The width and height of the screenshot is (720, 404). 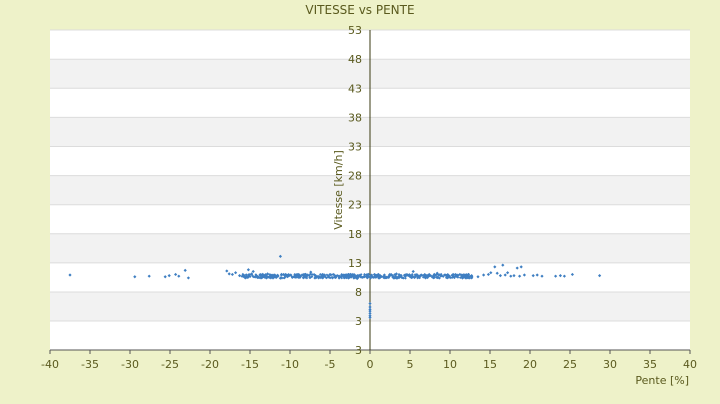 What do you see at coordinates (330, 364) in the screenshot?
I see `x-tick-label: -5` at bounding box center [330, 364].